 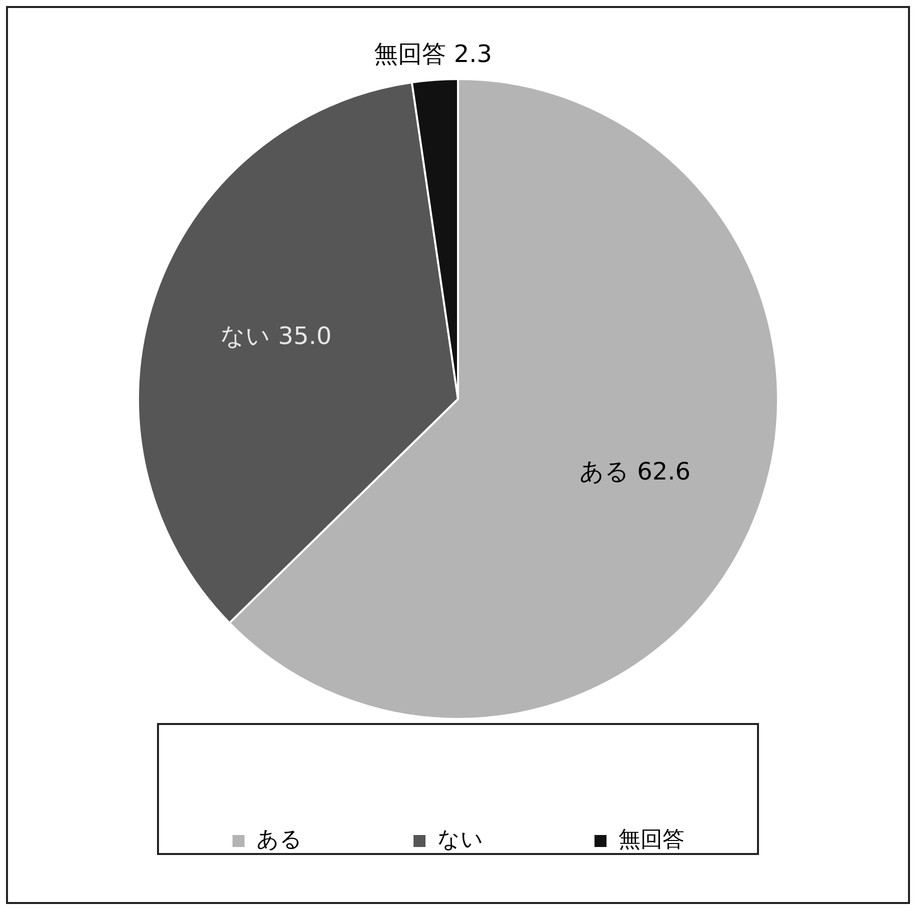 What do you see at coordinates (635, 472) in the screenshot?
I see `category-label: ある 62.6` at bounding box center [635, 472].